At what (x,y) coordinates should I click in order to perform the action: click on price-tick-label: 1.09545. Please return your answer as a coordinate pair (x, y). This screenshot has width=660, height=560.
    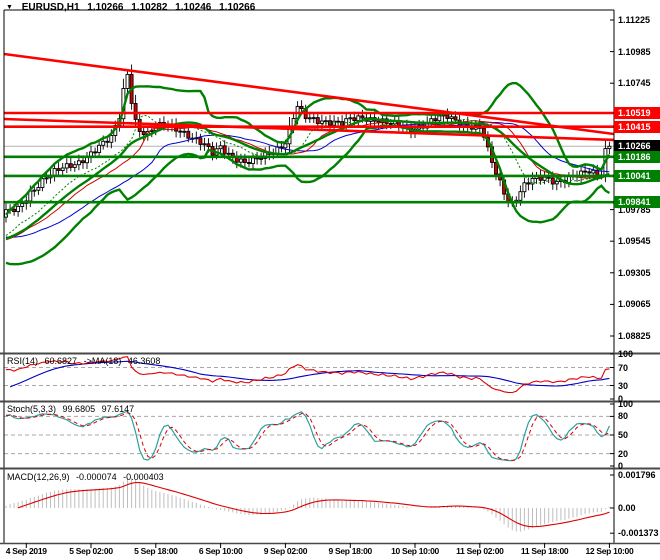
    Looking at the image, I should click on (634, 241).